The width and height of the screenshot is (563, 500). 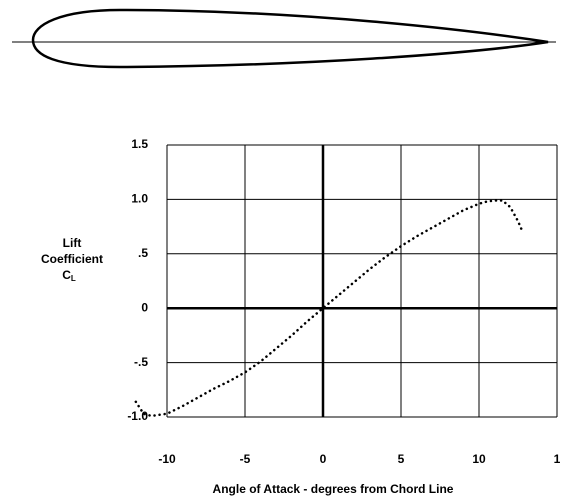 I want to click on x-tick-label: 5, so click(x=401, y=459).